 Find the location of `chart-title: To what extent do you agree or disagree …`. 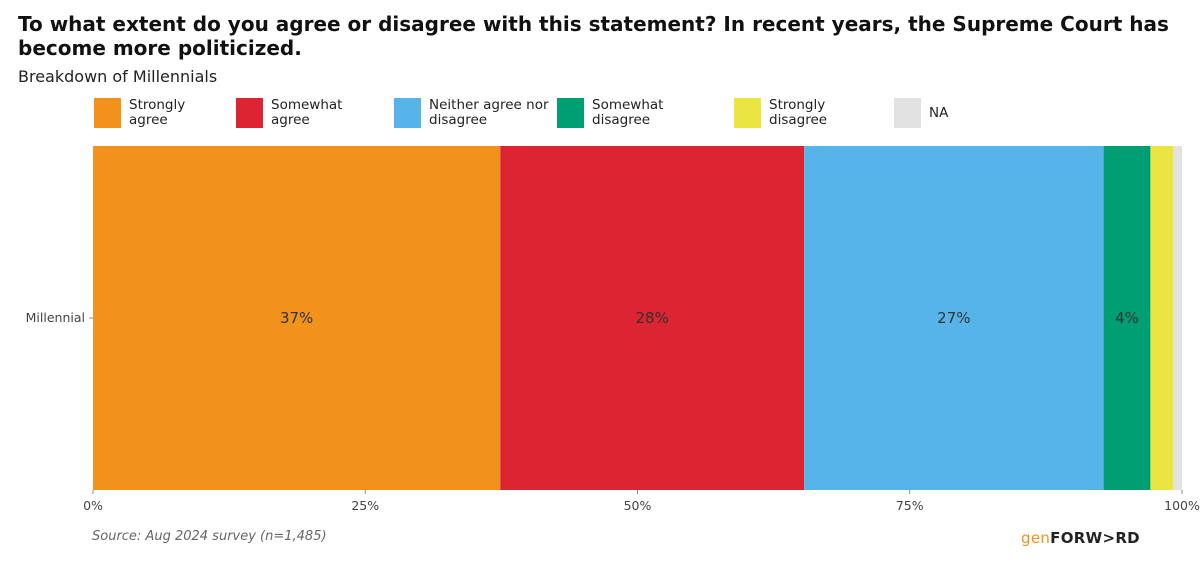

chart-title: To what extent do you agree or disagree … is located at coordinates (593, 36).